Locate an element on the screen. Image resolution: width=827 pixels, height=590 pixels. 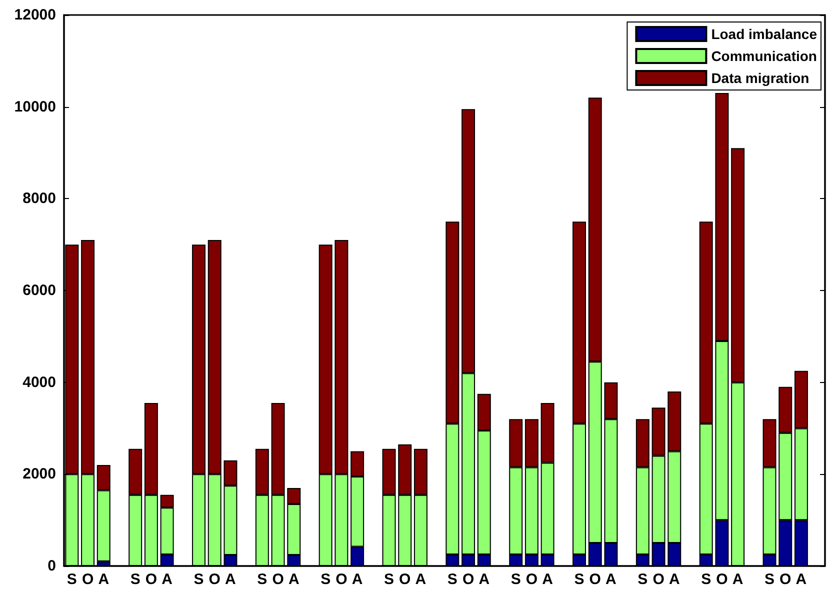
y-tick-label: 6000 is located at coordinates (39, 290).